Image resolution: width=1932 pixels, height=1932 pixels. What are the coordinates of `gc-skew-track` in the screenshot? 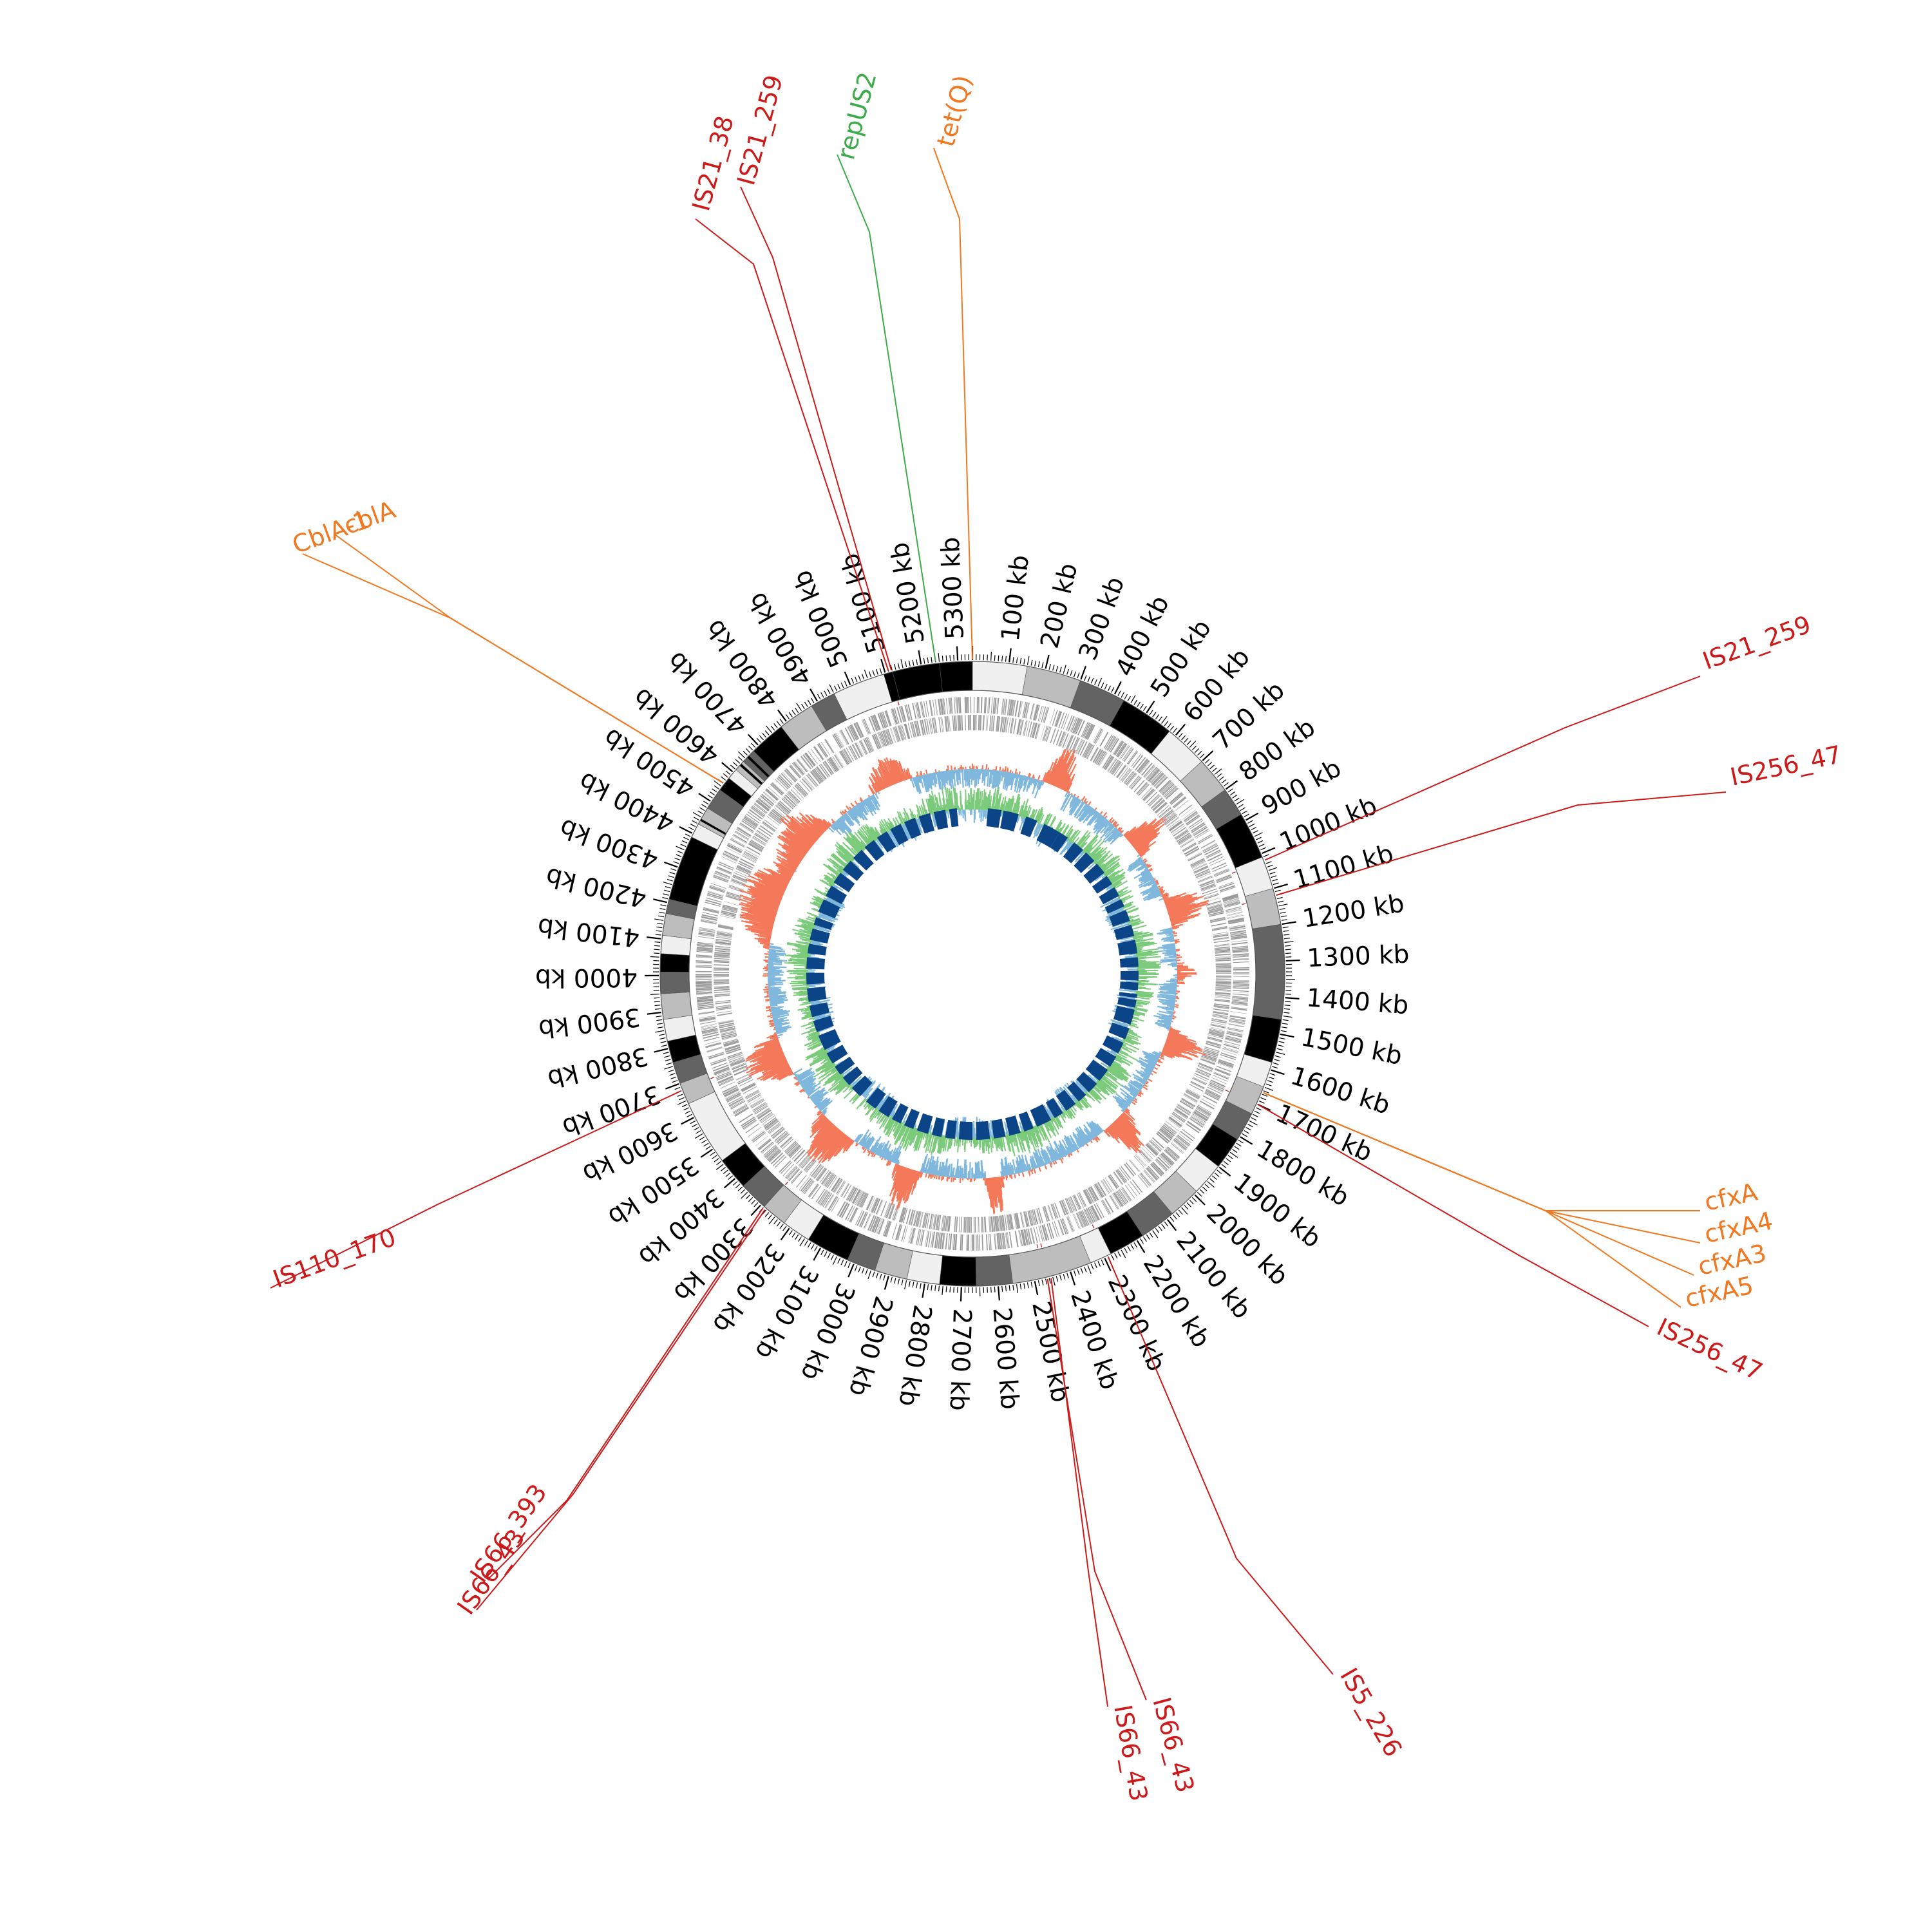 It's located at (974, 981).